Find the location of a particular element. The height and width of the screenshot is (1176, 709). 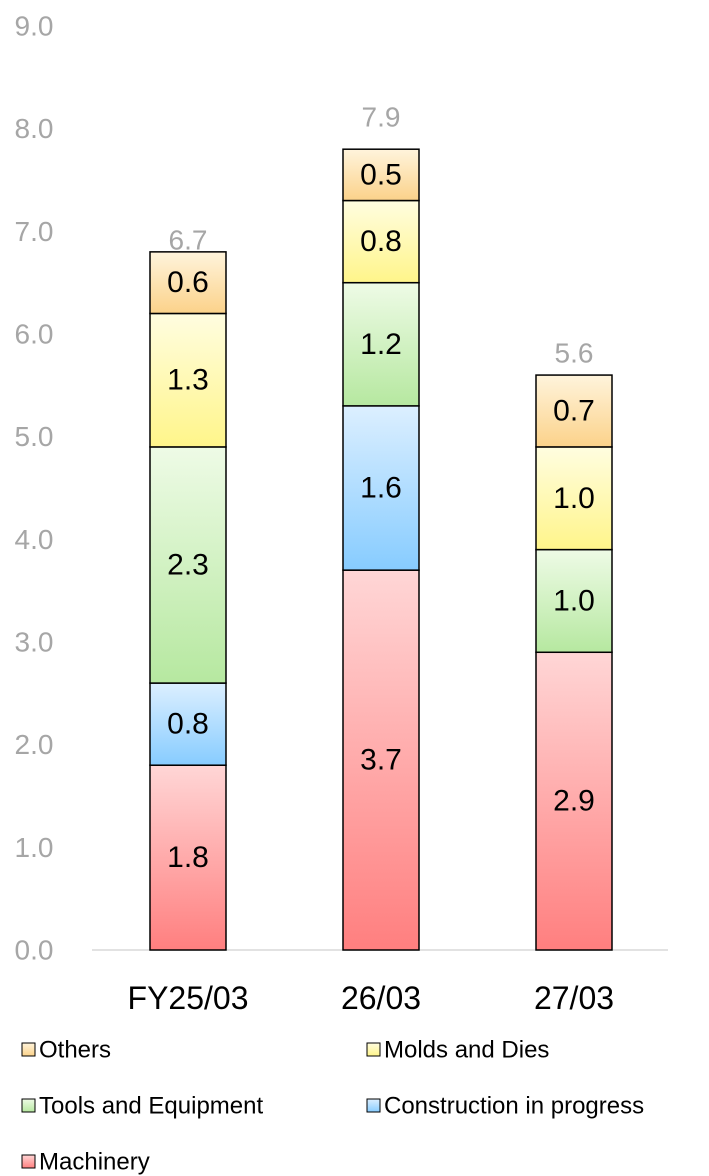

total-data-label: 7.9 is located at coordinates (381, 116).